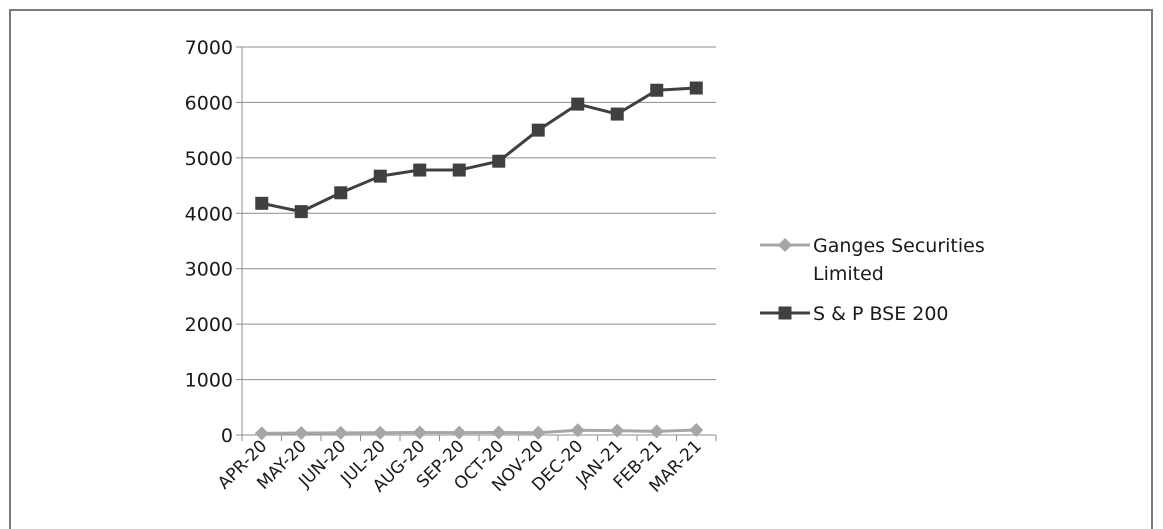 Image resolution: width=1163 pixels, height=529 pixels. Describe the element at coordinates (209, 325) in the screenshot. I see `y-tick-label: 2000` at that location.